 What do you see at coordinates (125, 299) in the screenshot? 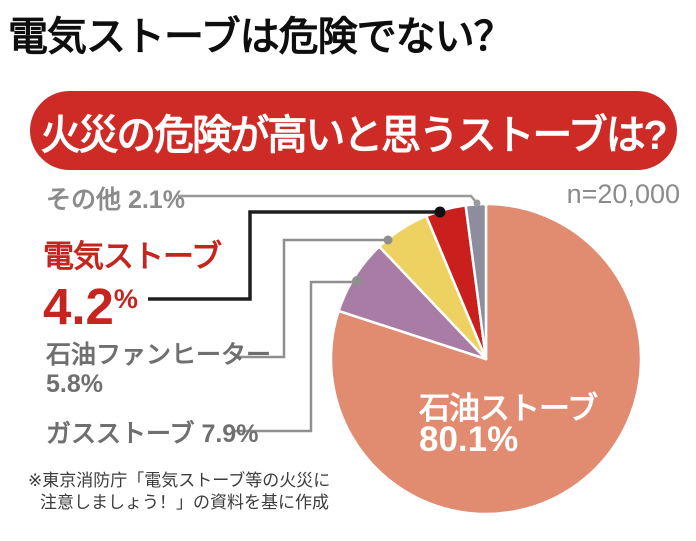
I see `label-electric-percent-sign: %` at bounding box center [125, 299].